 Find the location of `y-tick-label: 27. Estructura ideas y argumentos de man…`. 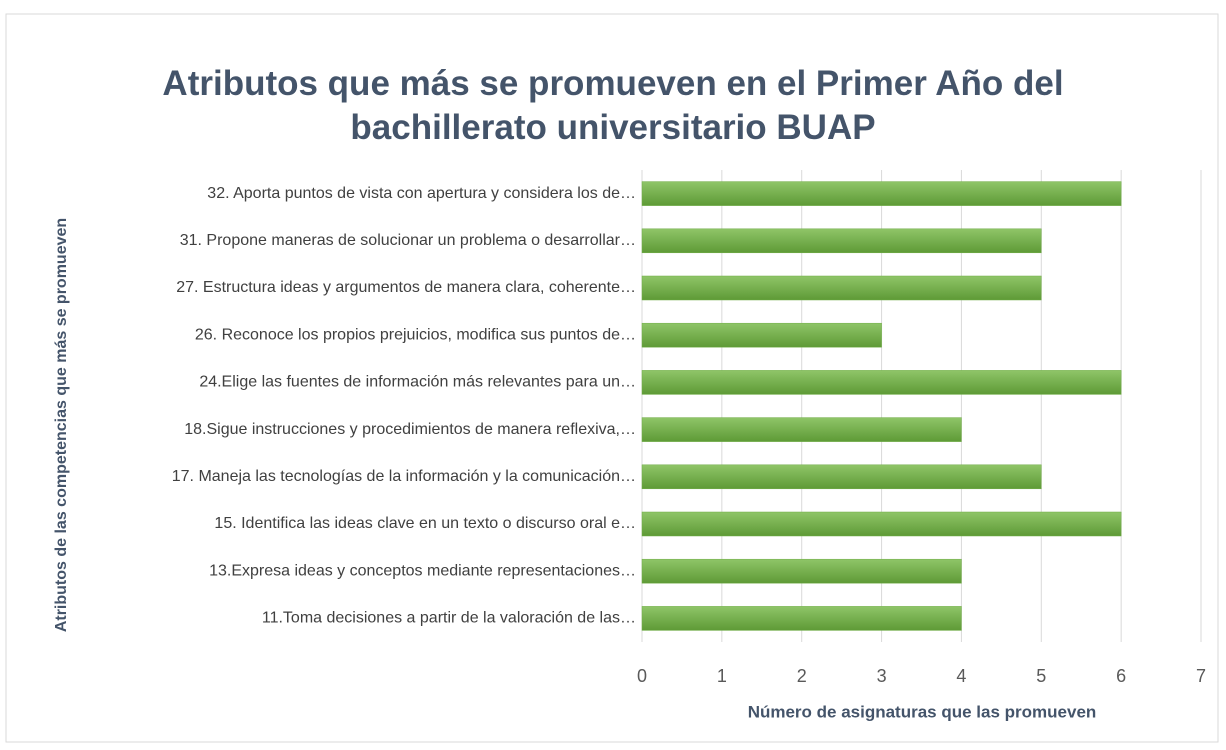

y-tick-label: 27. Estructura ideas y argumentos de man… is located at coordinates (406, 287).